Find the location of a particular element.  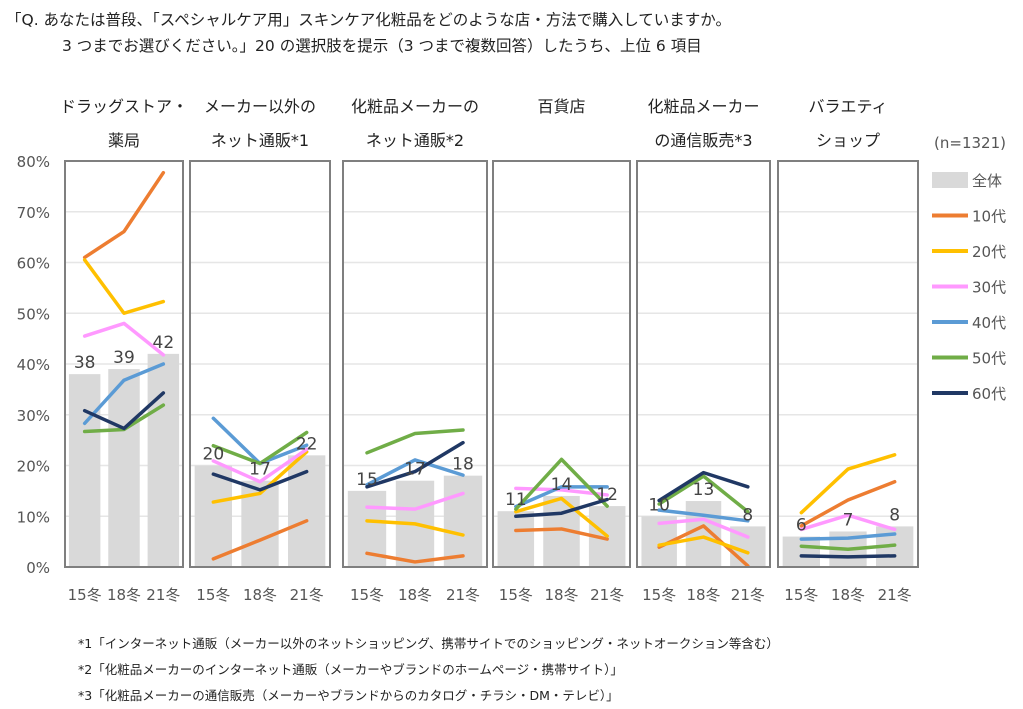

panel-title: 化粧品メーカー is located at coordinates (703, 106).